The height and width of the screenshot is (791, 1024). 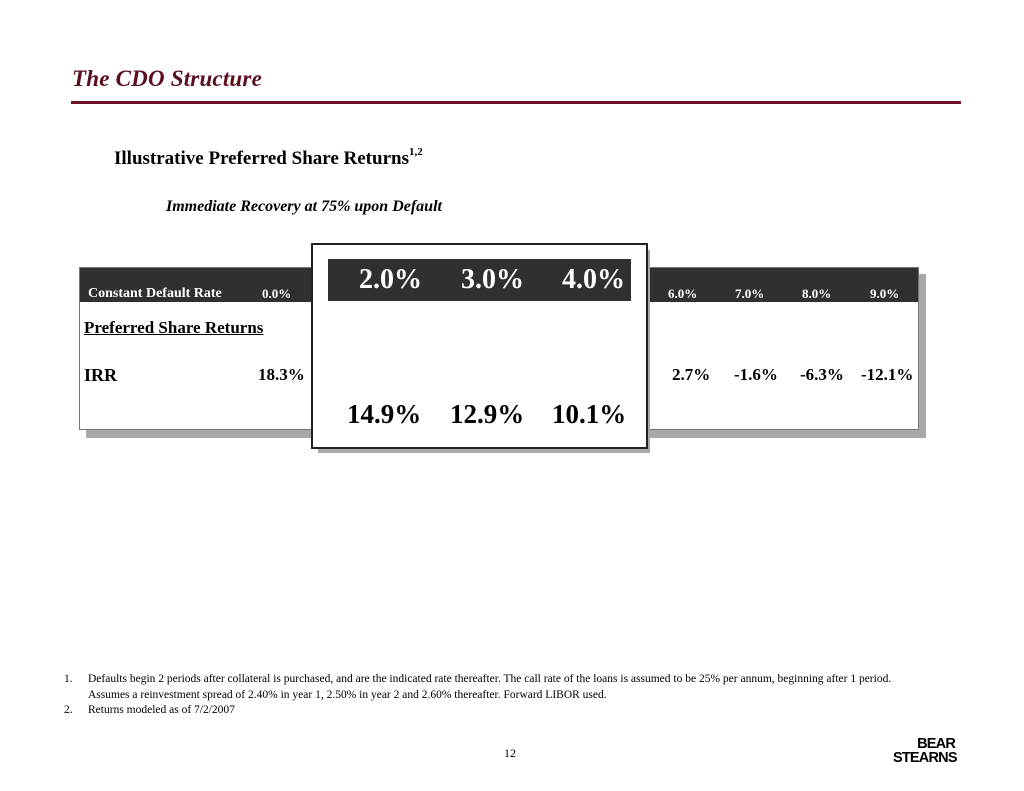 I want to click on header-rate-0: 0.0%, so click(x=277, y=293).